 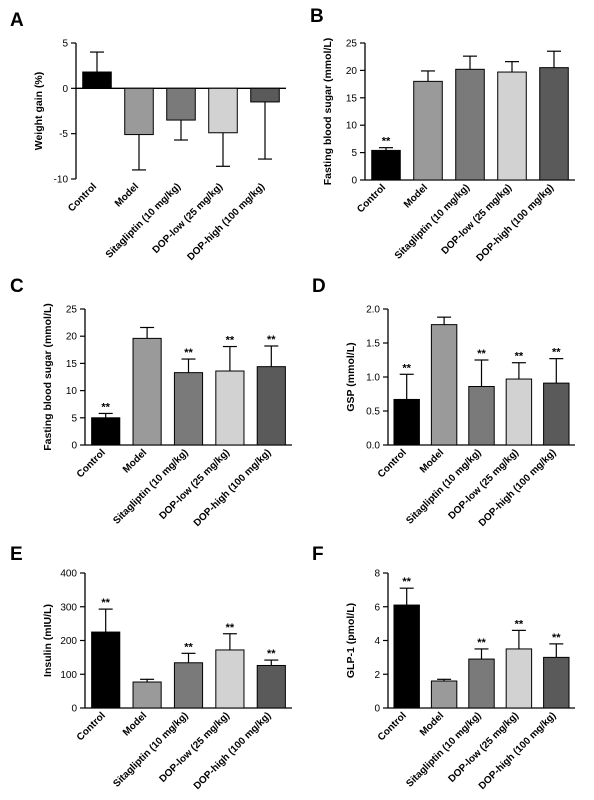 What do you see at coordinates (61, 180) in the screenshot?
I see `y-tick-label: -10` at bounding box center [61, 180].